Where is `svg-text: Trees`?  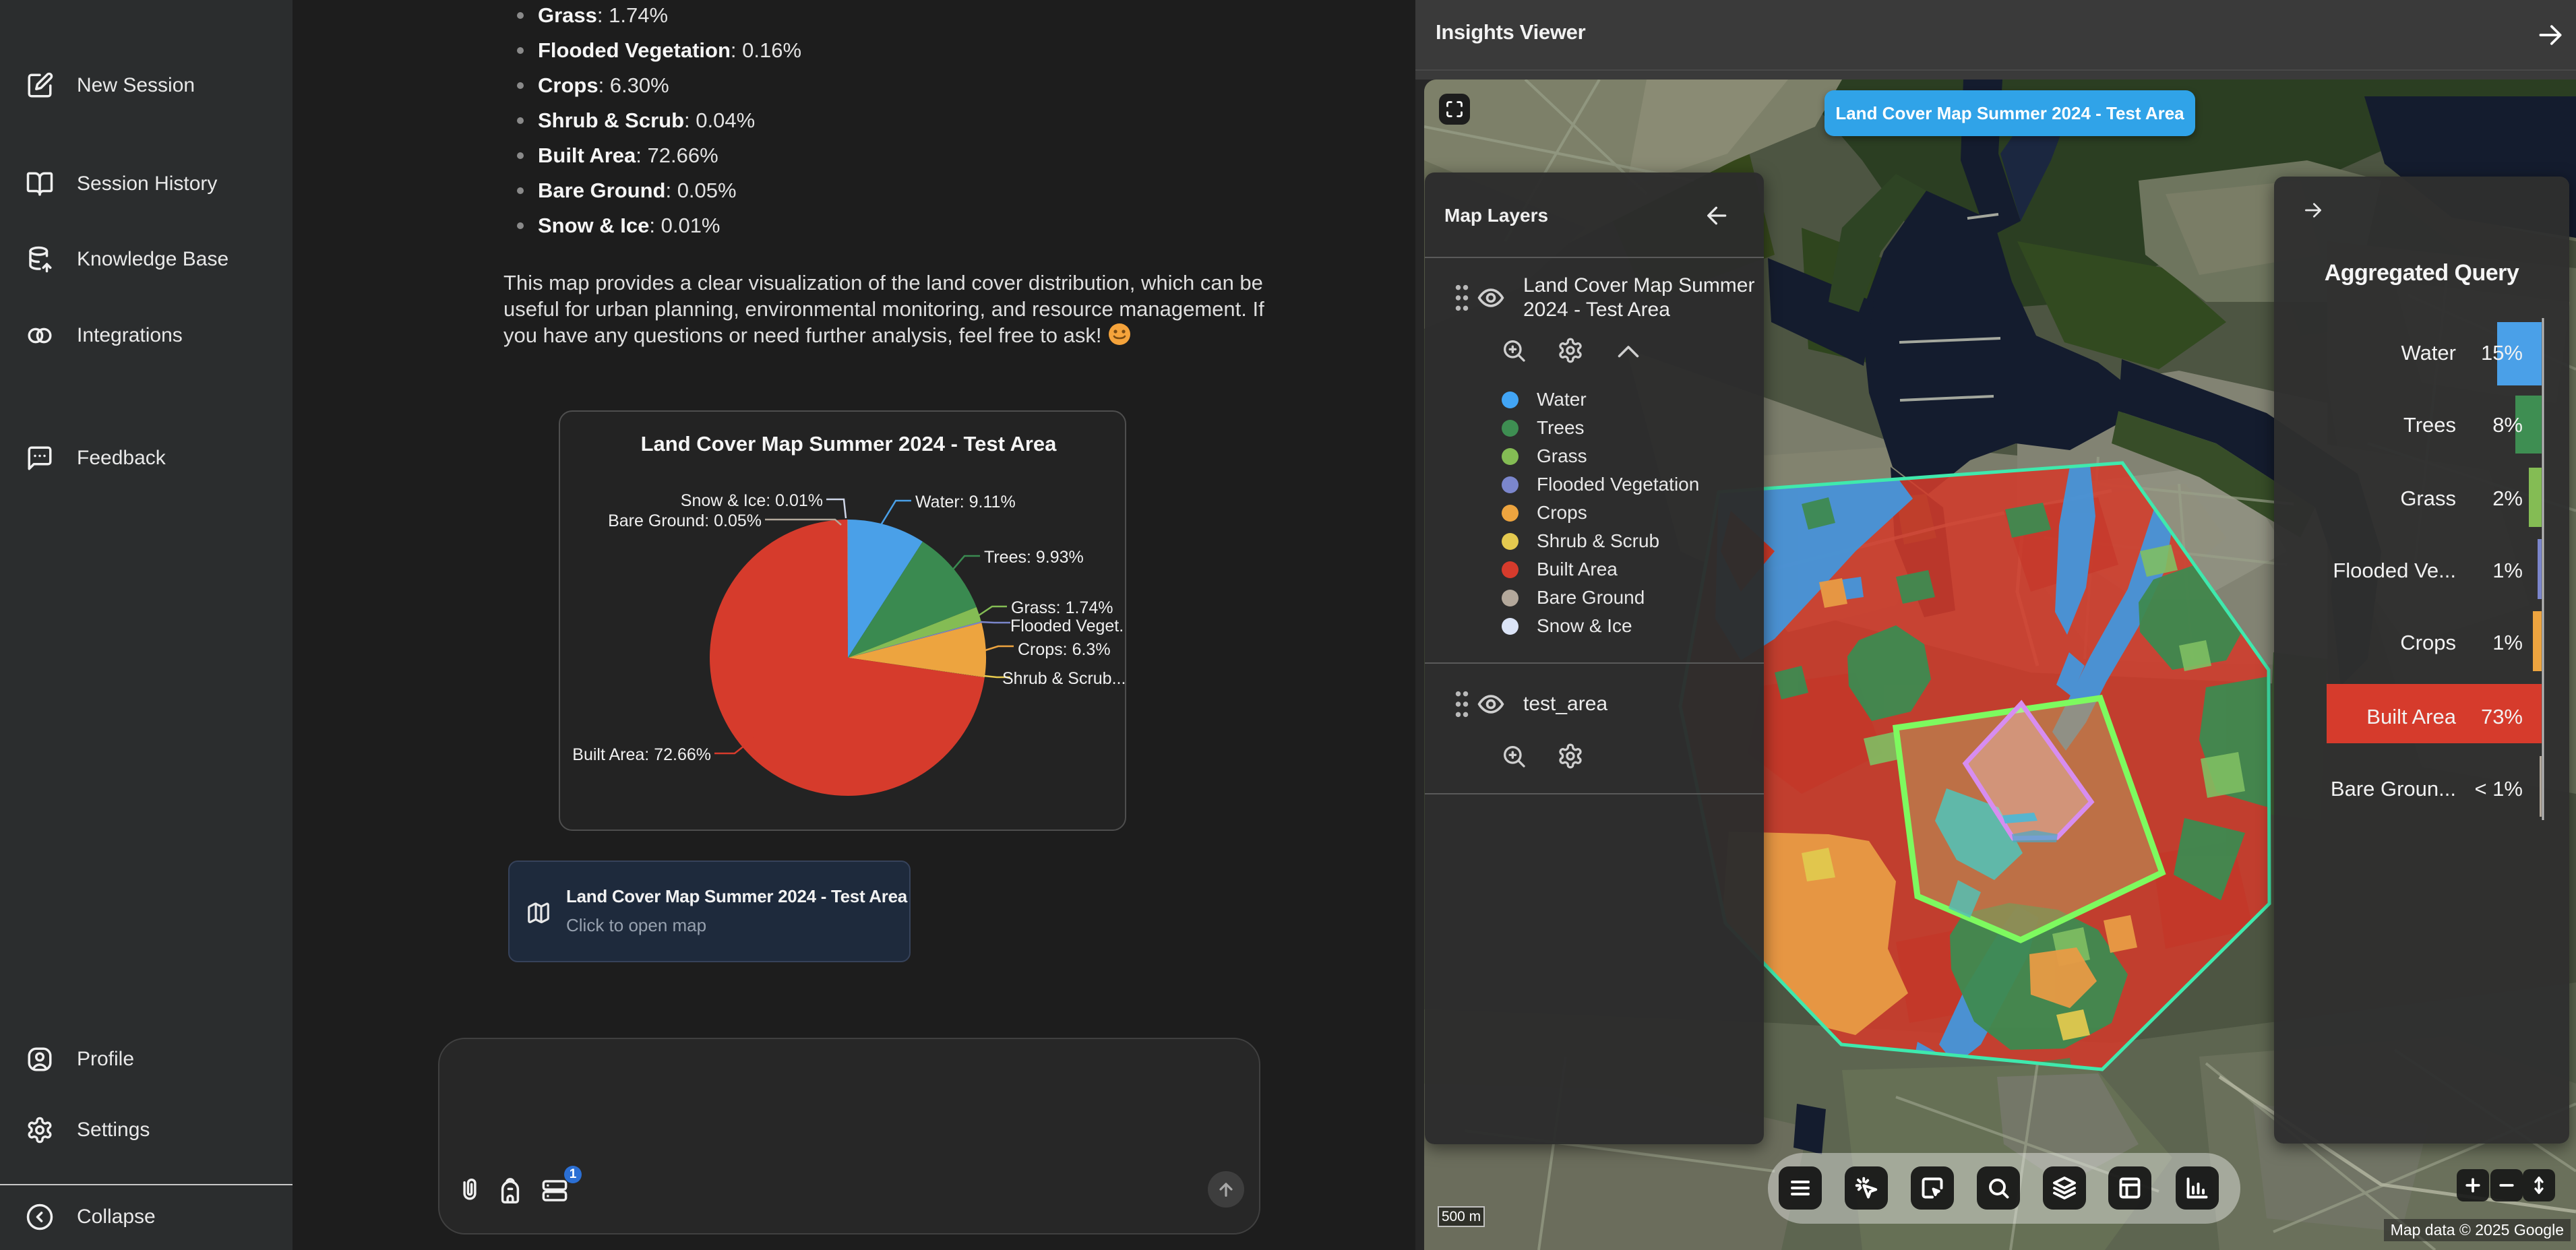
svg-text: Trees is located at coordinates (2430, 425).